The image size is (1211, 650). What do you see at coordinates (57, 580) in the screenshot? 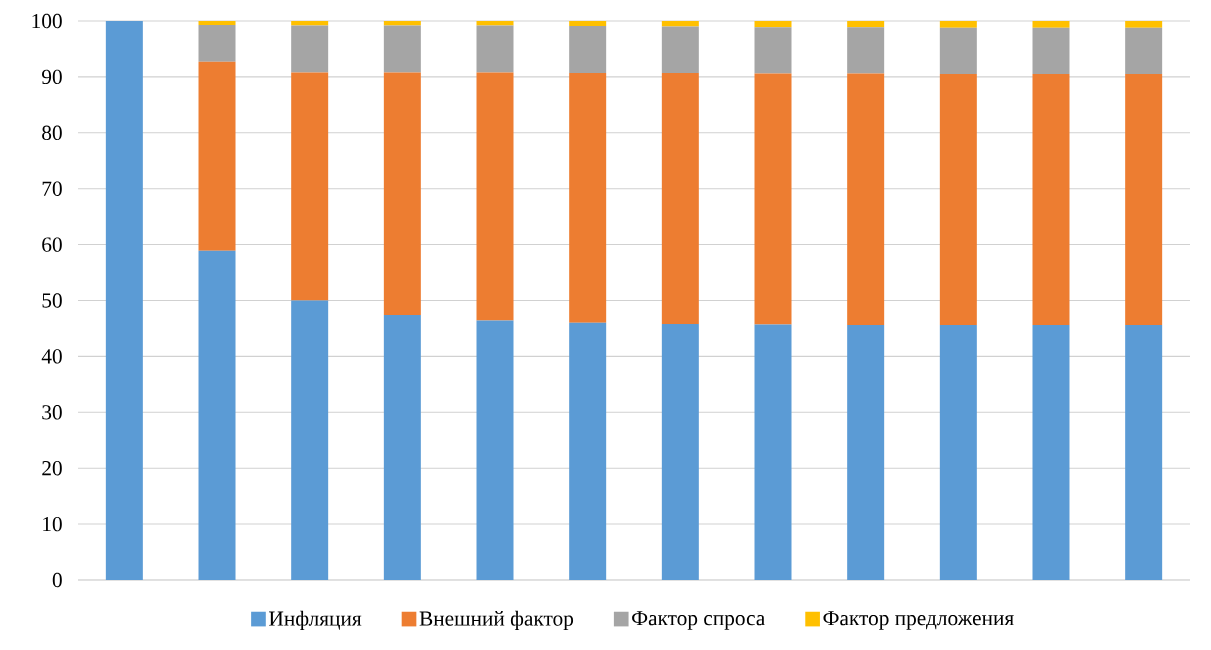
I see `y-tick-label: 0` at bounding box center [57, 580].